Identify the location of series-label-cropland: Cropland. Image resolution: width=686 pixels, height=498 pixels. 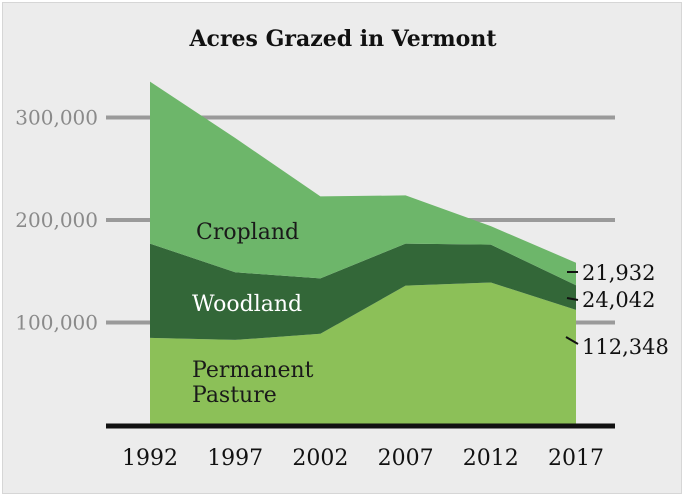
(247, 232).